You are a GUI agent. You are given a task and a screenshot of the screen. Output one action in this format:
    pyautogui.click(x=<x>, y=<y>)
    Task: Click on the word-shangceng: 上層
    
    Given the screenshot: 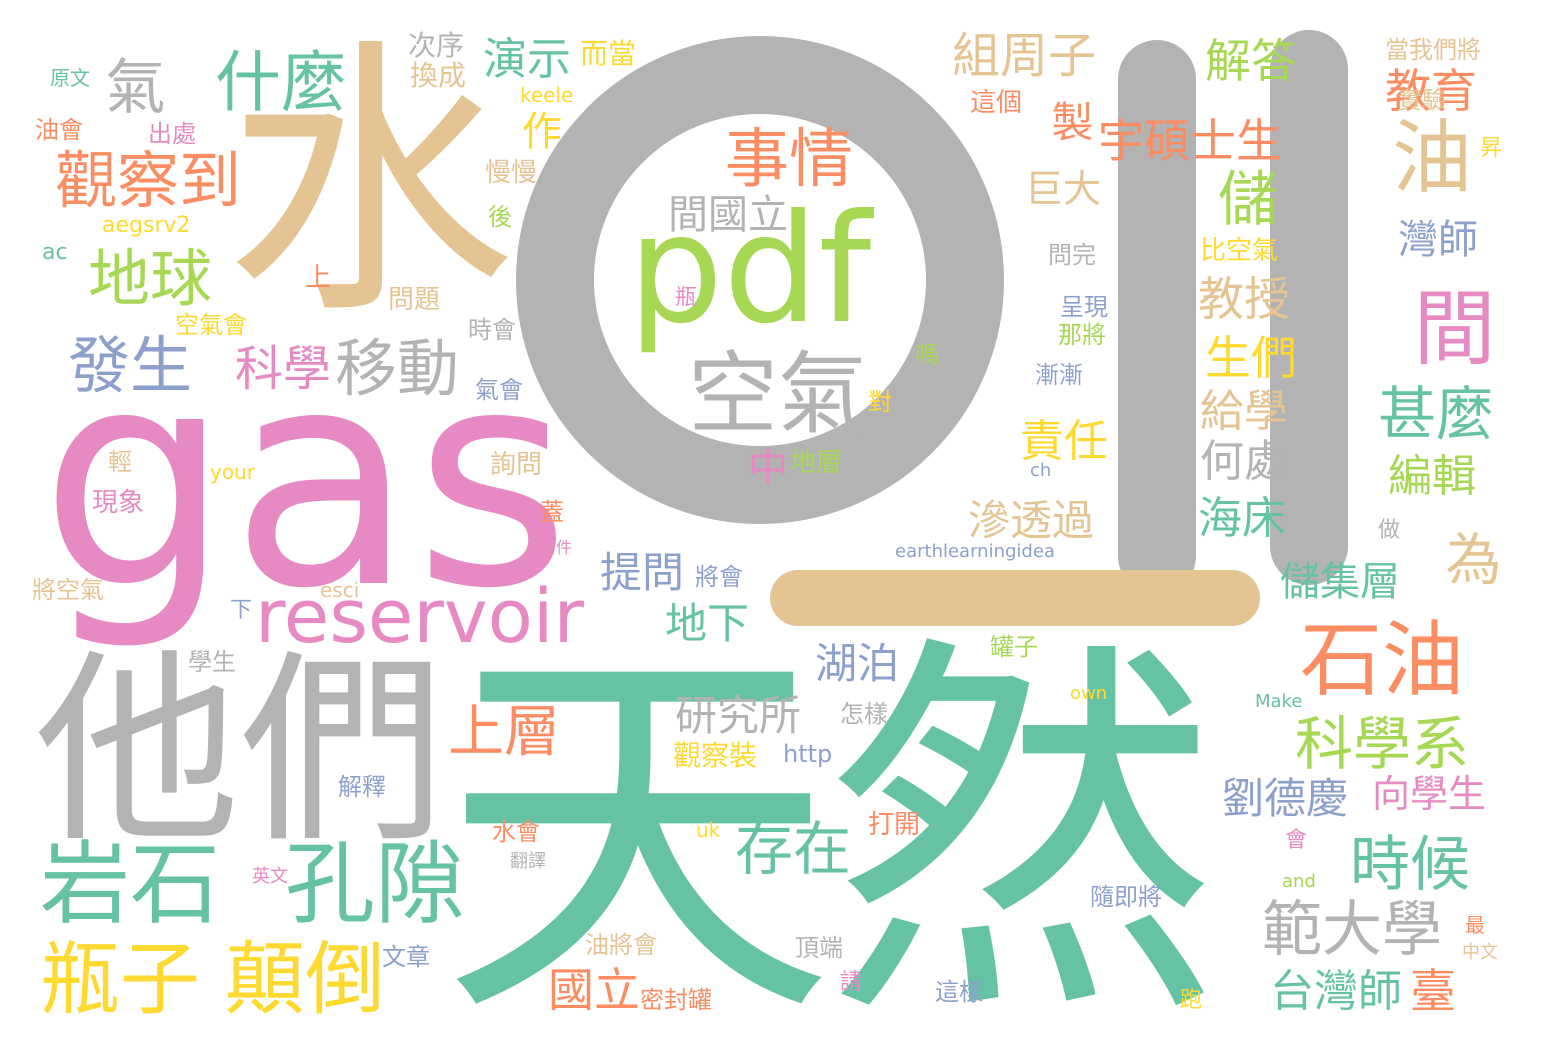 What is the action you would take?
    pyautogui.click(x=504, y=732)
    